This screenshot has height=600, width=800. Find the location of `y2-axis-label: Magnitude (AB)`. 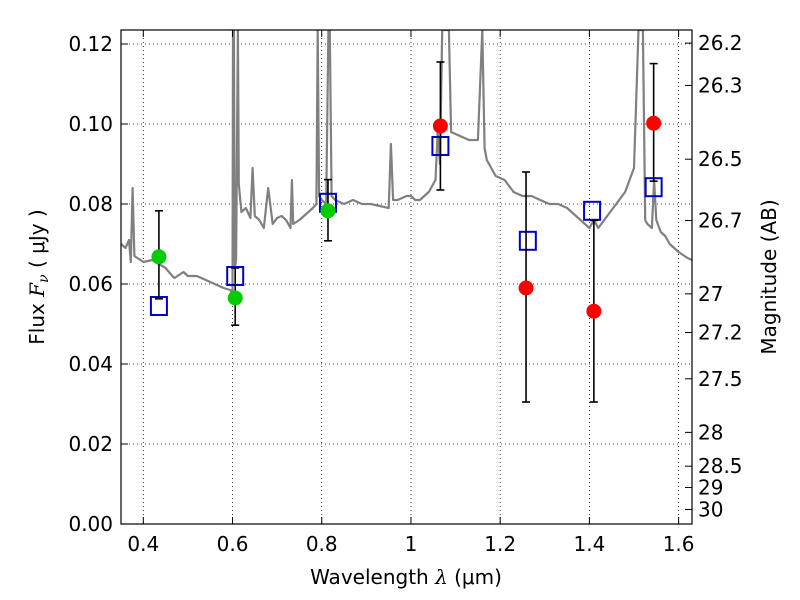

y2-axis-label: Magnitude (AB) is located at coordinates (769, 276).